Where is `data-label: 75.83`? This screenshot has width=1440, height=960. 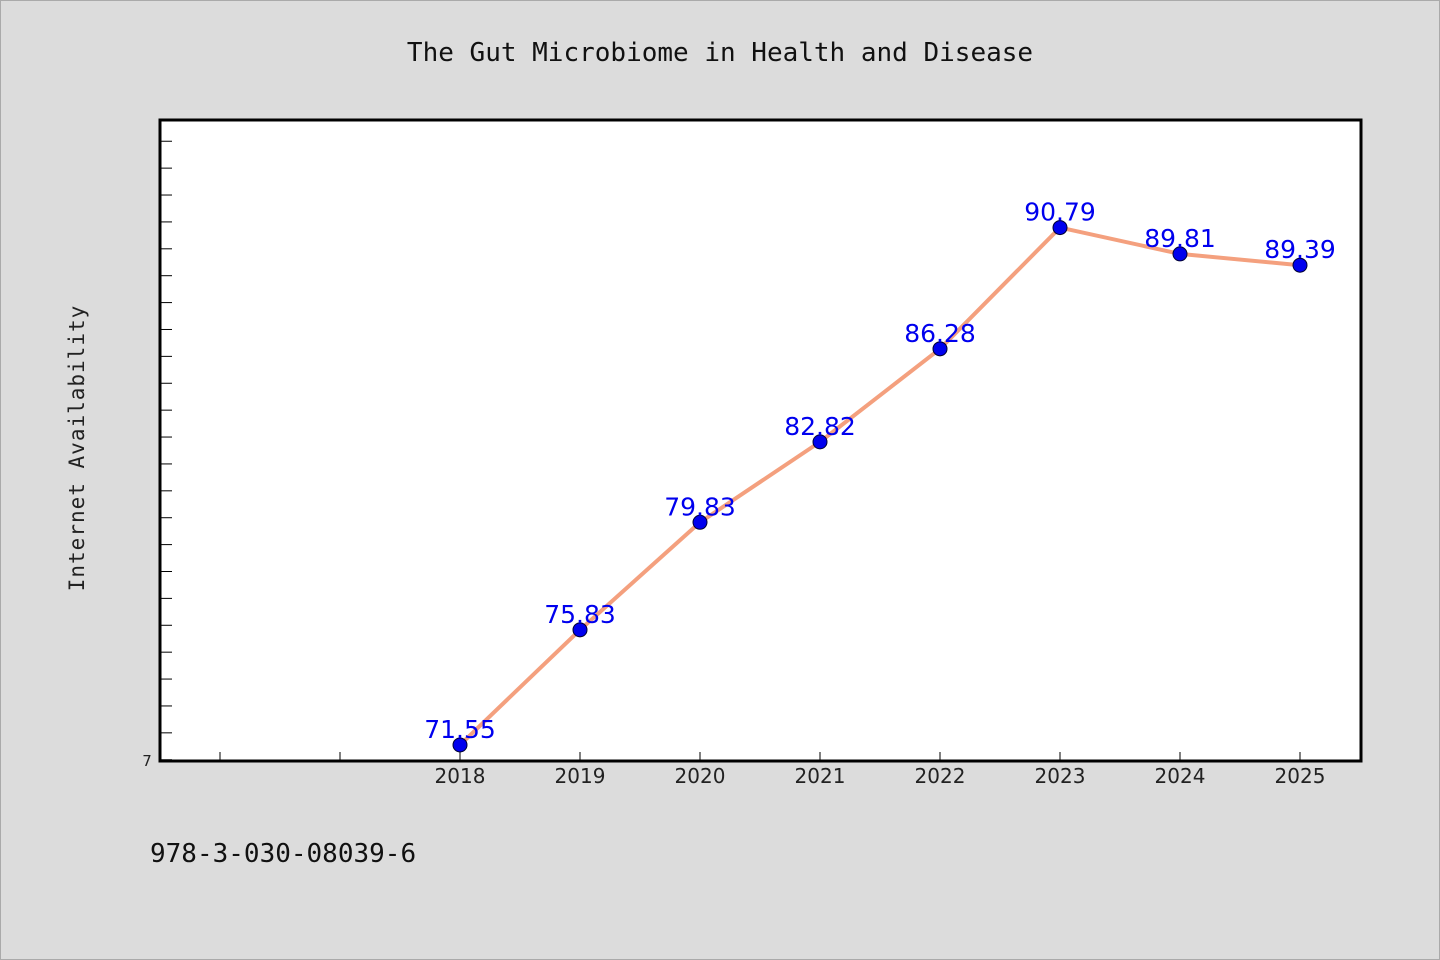
data-label: 75.83 is located at coordinates (580, 614).